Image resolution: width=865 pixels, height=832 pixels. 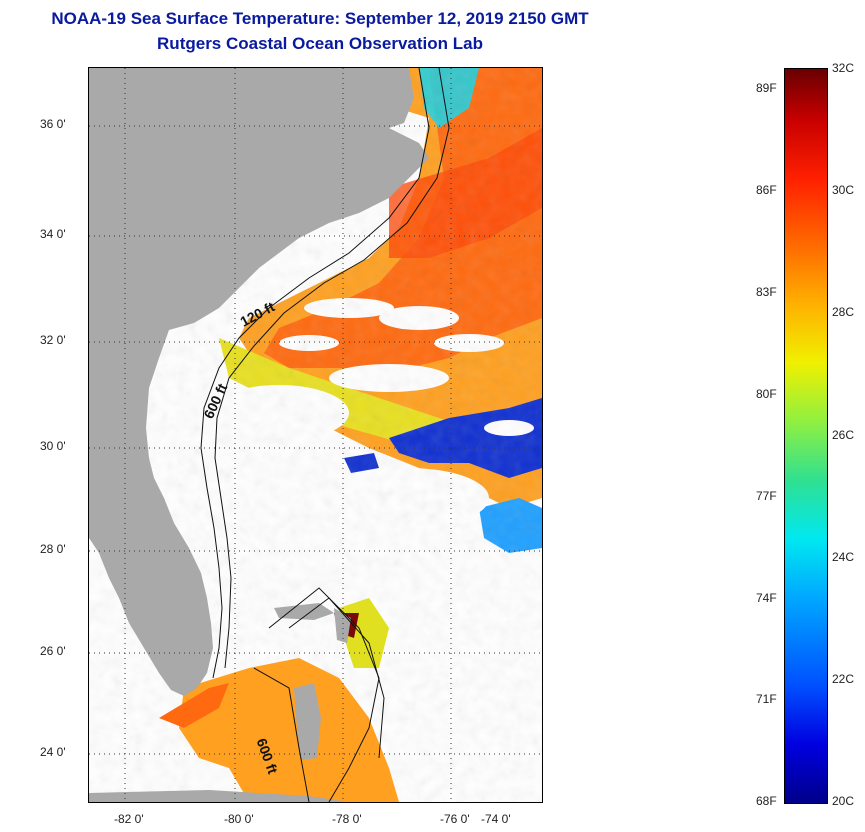 What do you see at coordinates (320, 43) in the screenshot?
I see `map-subtitle: Rutgers Coastal Ocean Observation Lab` at bounding box center [320, 43].